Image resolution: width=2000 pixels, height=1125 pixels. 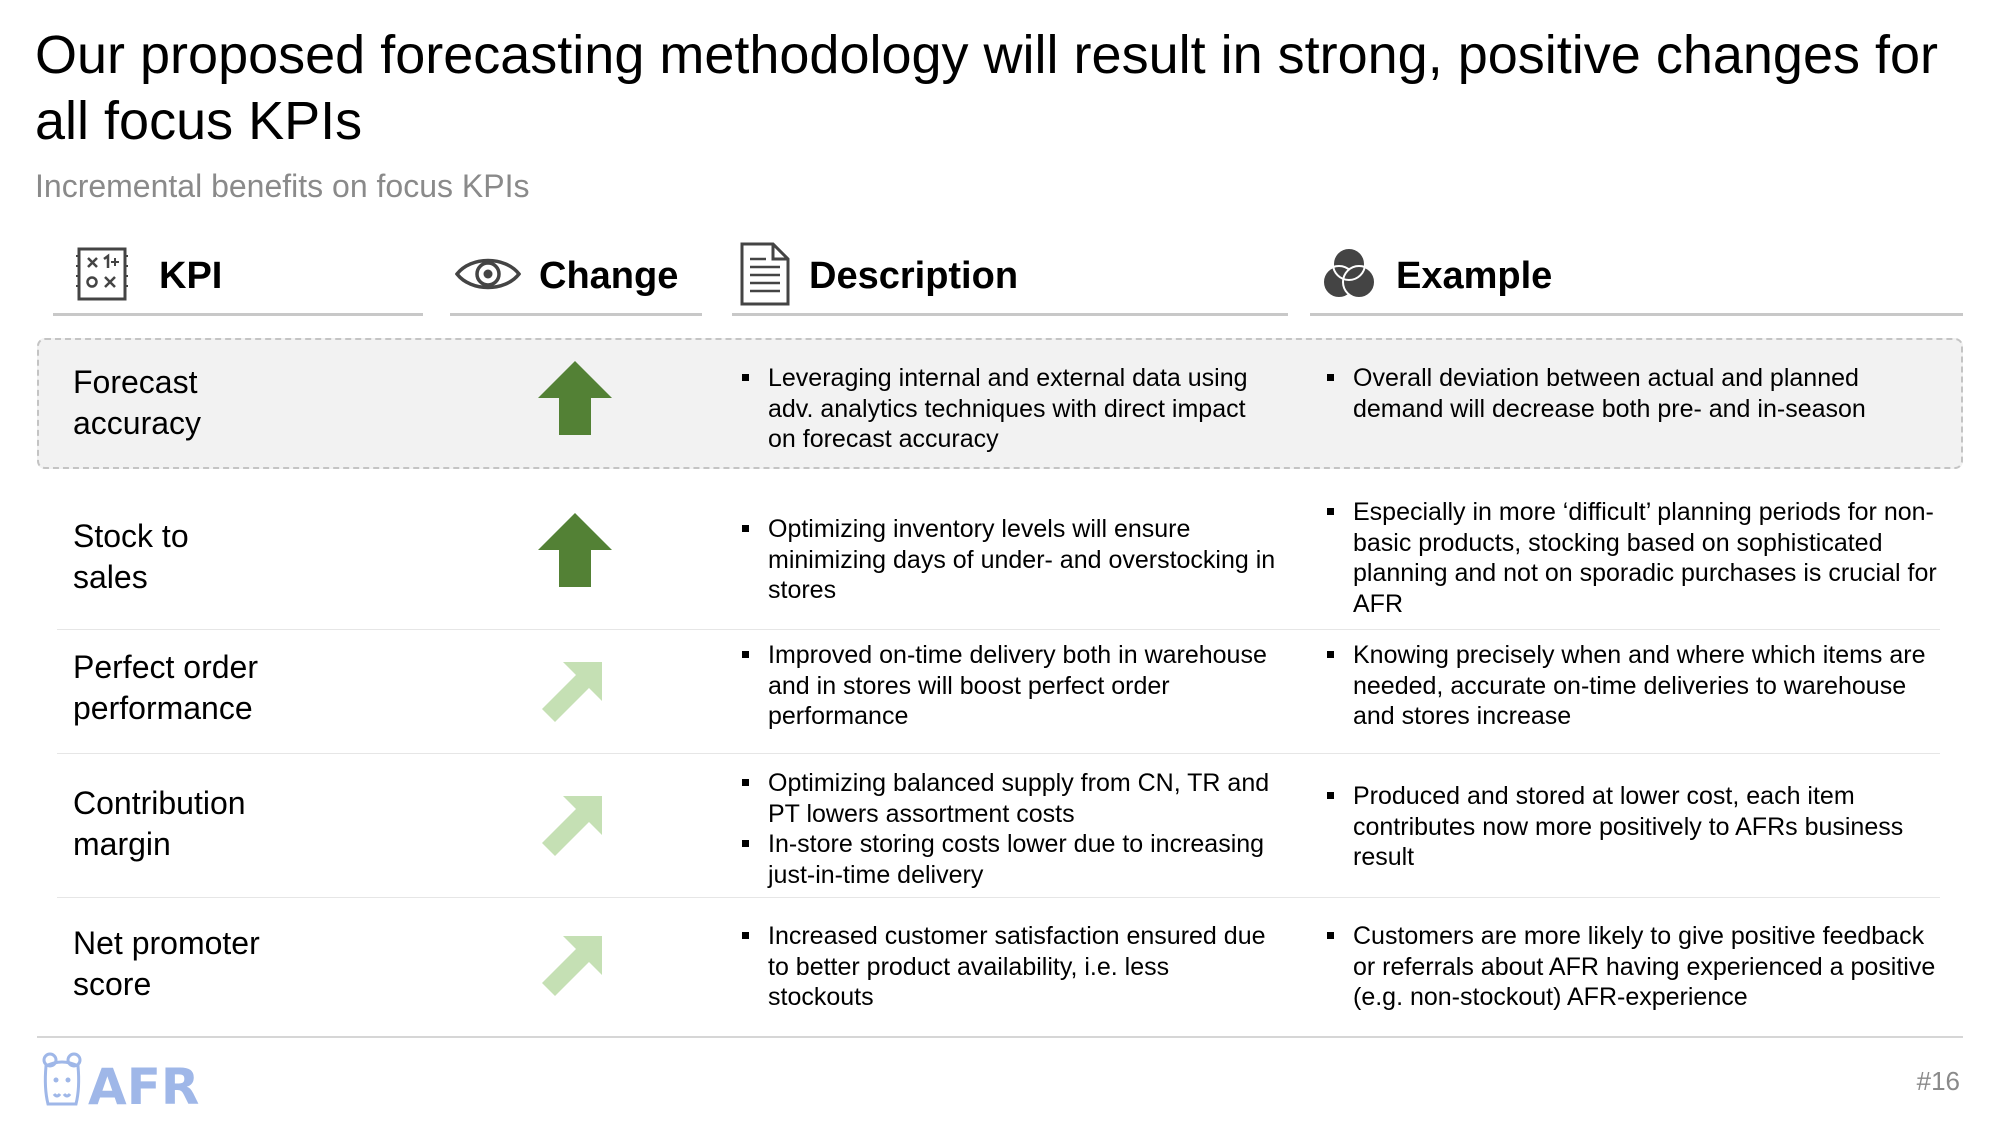 What do you see at coordinates (165, 667) in the screenshot?
I see `kpi-name-line: Perfect order` at bounding box center [165, 667].